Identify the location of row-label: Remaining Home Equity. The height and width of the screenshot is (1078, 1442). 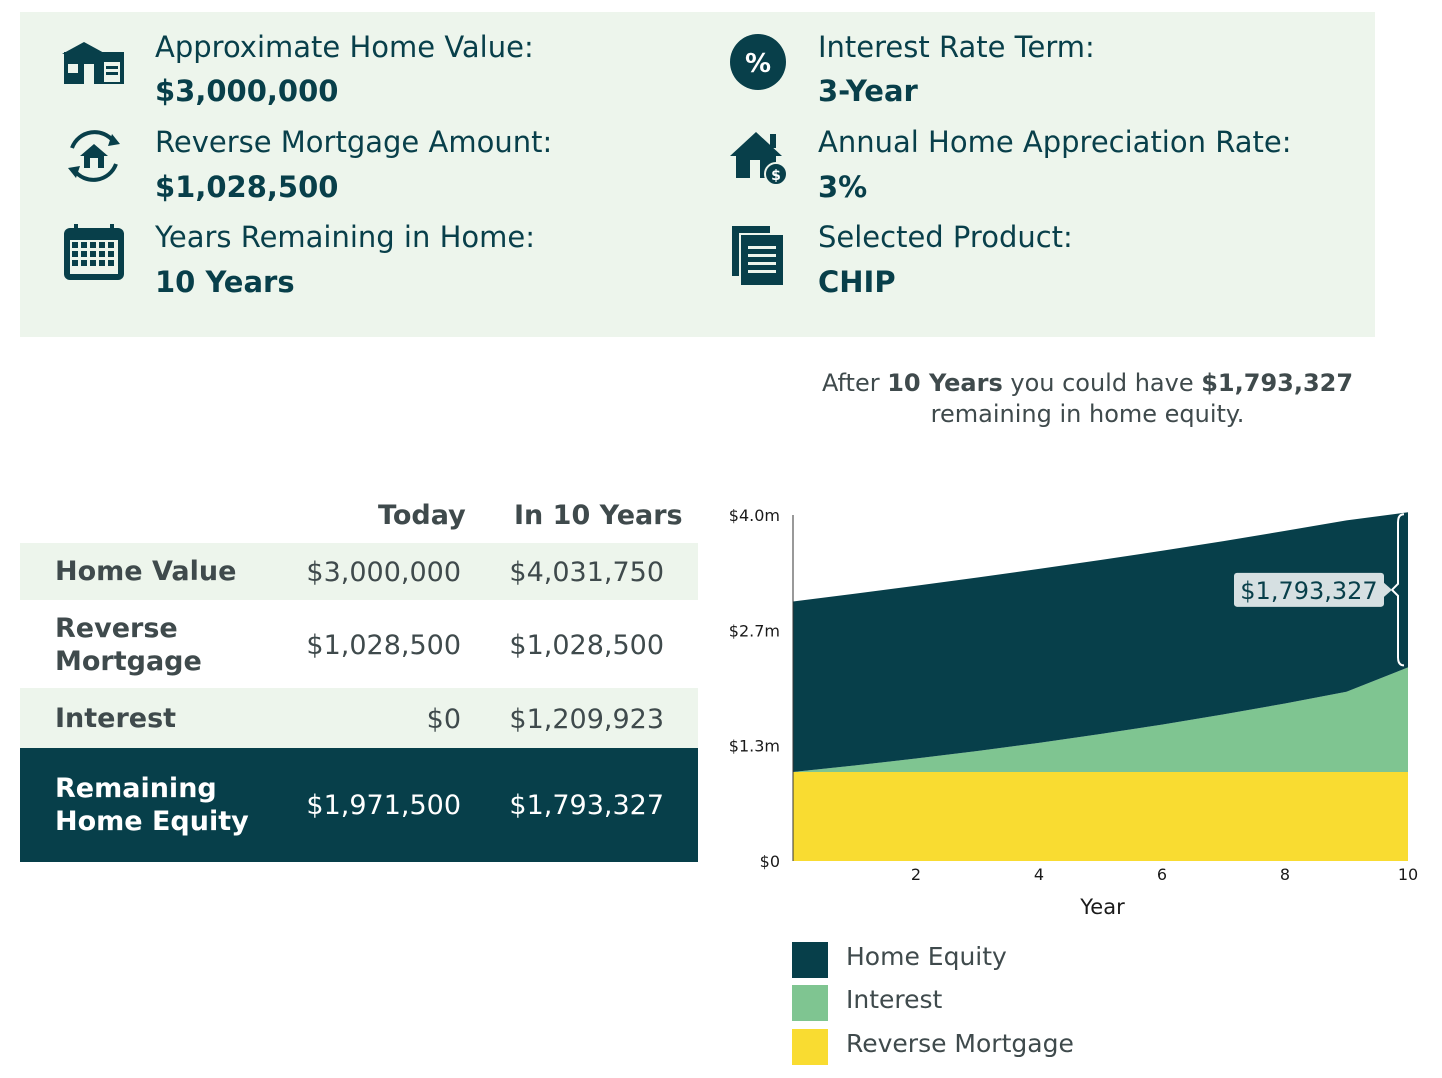
(152, 805).